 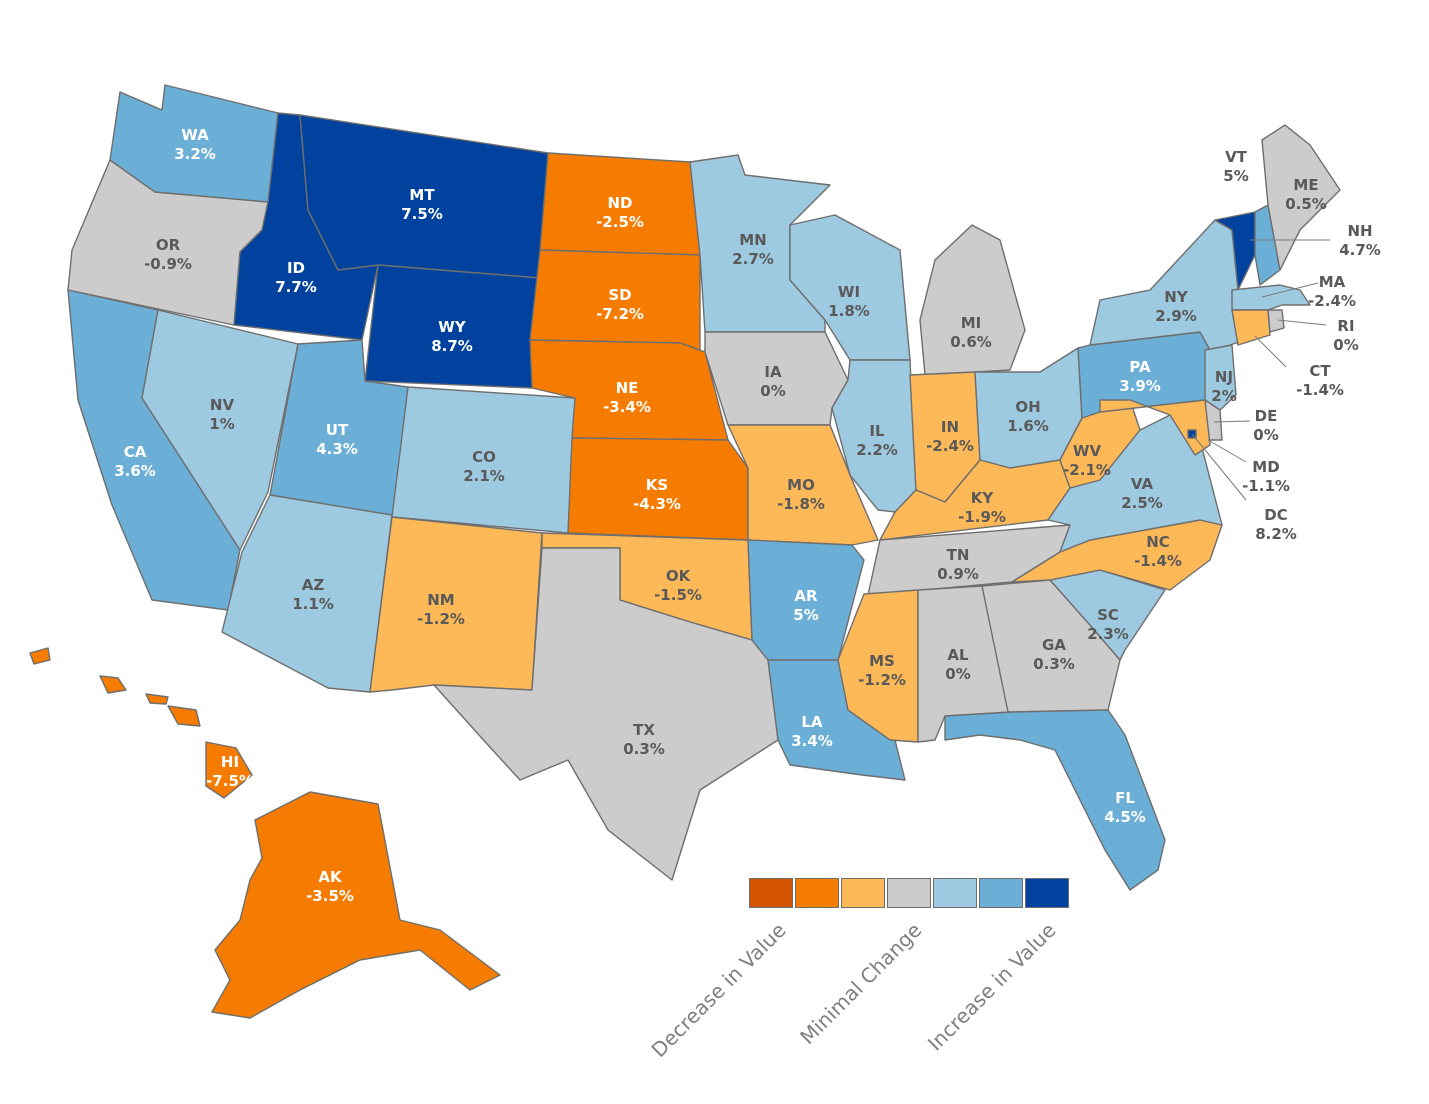 What do you see at coordinates (452, 327) in the screenshot?
I see `state-label-wy: WY` at bounding box center [452, 327].